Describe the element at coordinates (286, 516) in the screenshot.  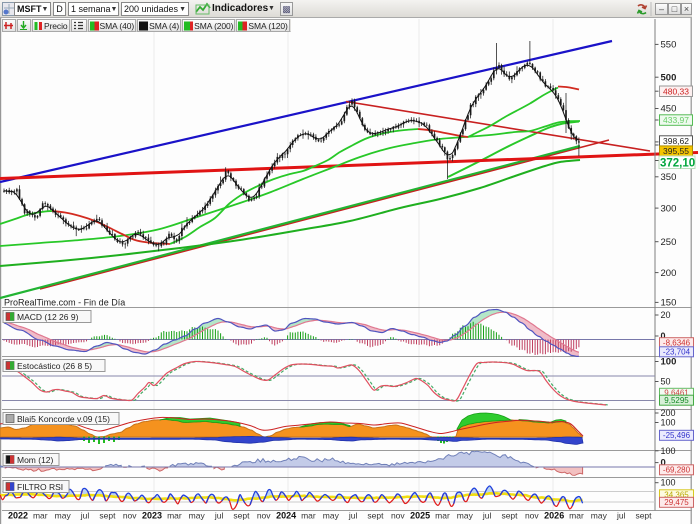
I see `svg-text: 2024` at that location.